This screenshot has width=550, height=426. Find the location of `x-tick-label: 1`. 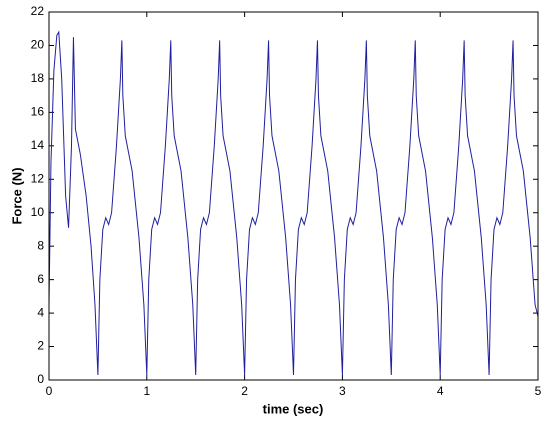

x-tick-label: 1 is located at coordinates (146, 391).